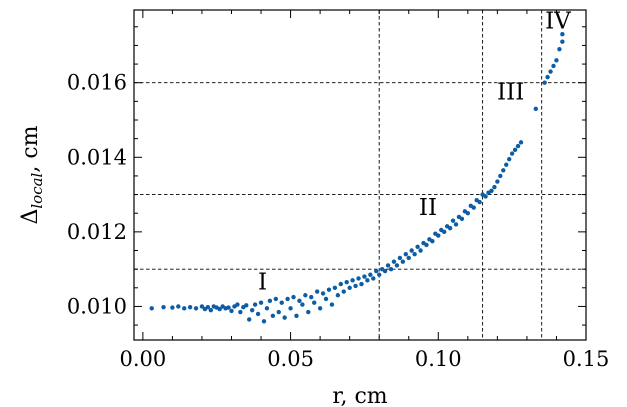 The width and height of the screenshot is (627, 407). What do you see at coordinates (290, 359) in the screenshot?
I see `x-tick-label: 0.05` at bounding box center [290, 359].